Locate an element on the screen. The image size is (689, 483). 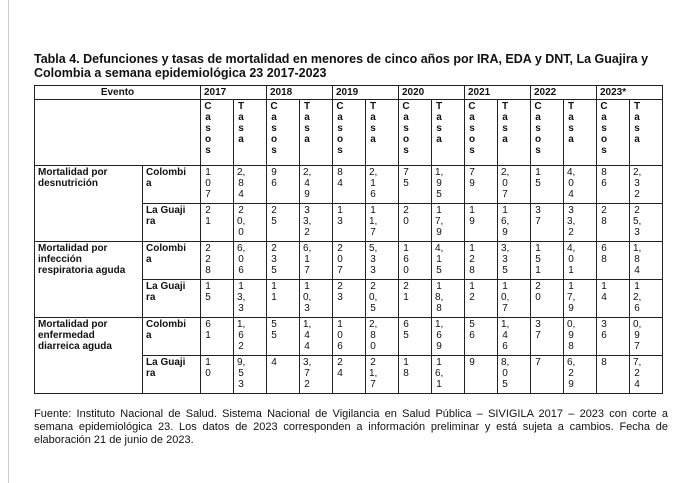
cell-text: 1,62 is located at coordinates (241, 335).